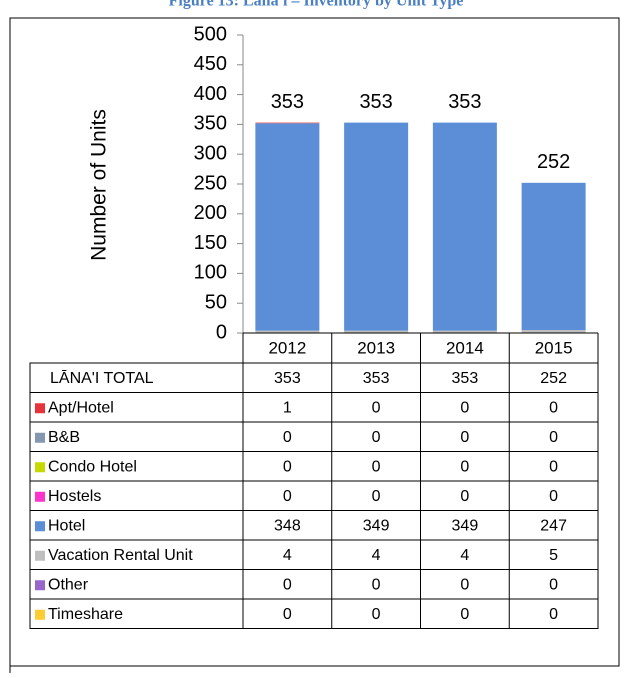  I want to click on total-label: 252, so click(553, 162).